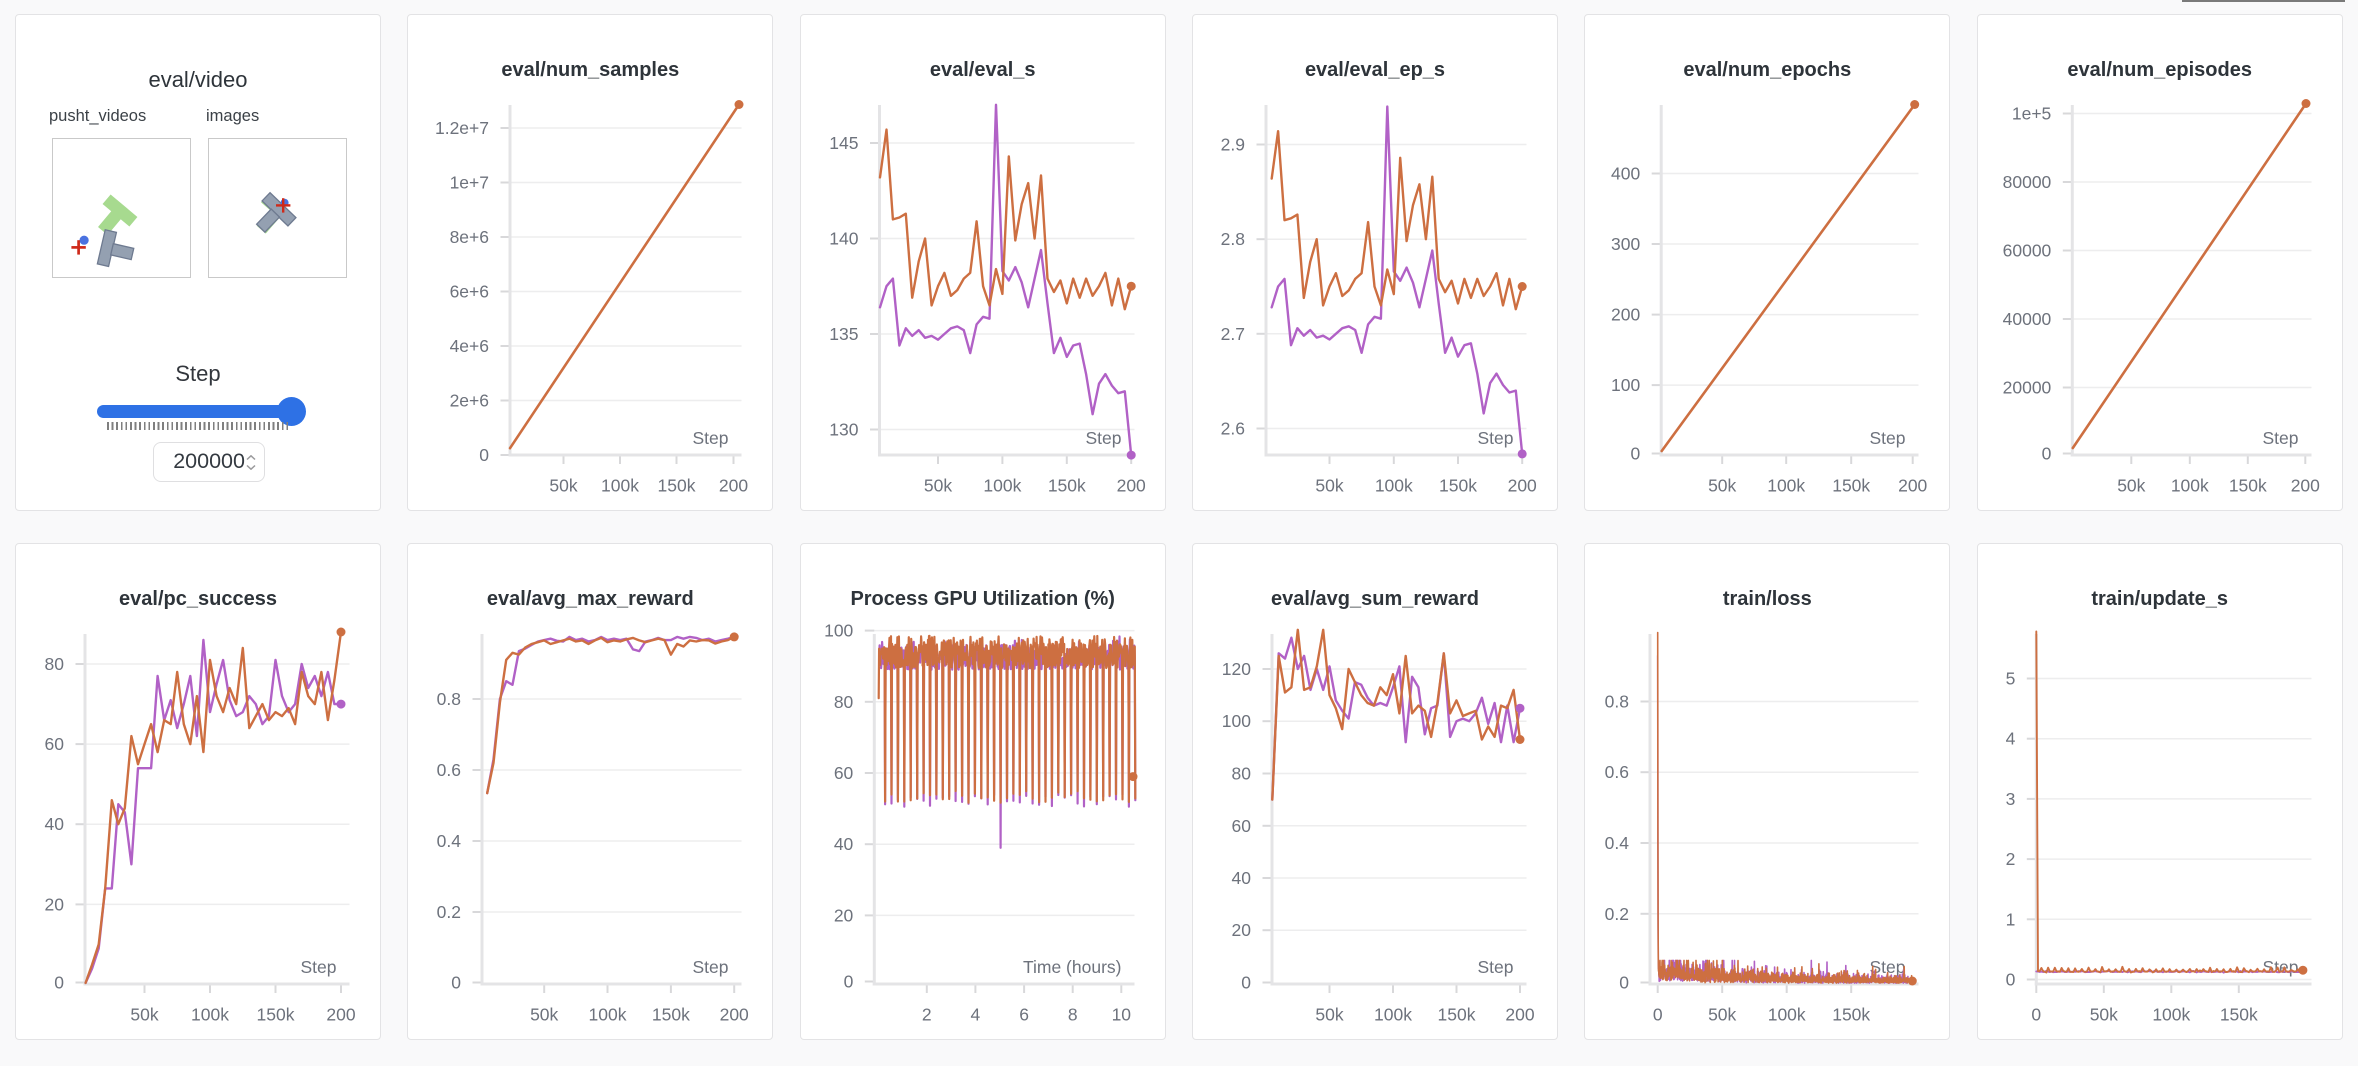  Describe the element at coordinates (2010, 679) in the screenshot. I see `svg-text: 5` at that location.